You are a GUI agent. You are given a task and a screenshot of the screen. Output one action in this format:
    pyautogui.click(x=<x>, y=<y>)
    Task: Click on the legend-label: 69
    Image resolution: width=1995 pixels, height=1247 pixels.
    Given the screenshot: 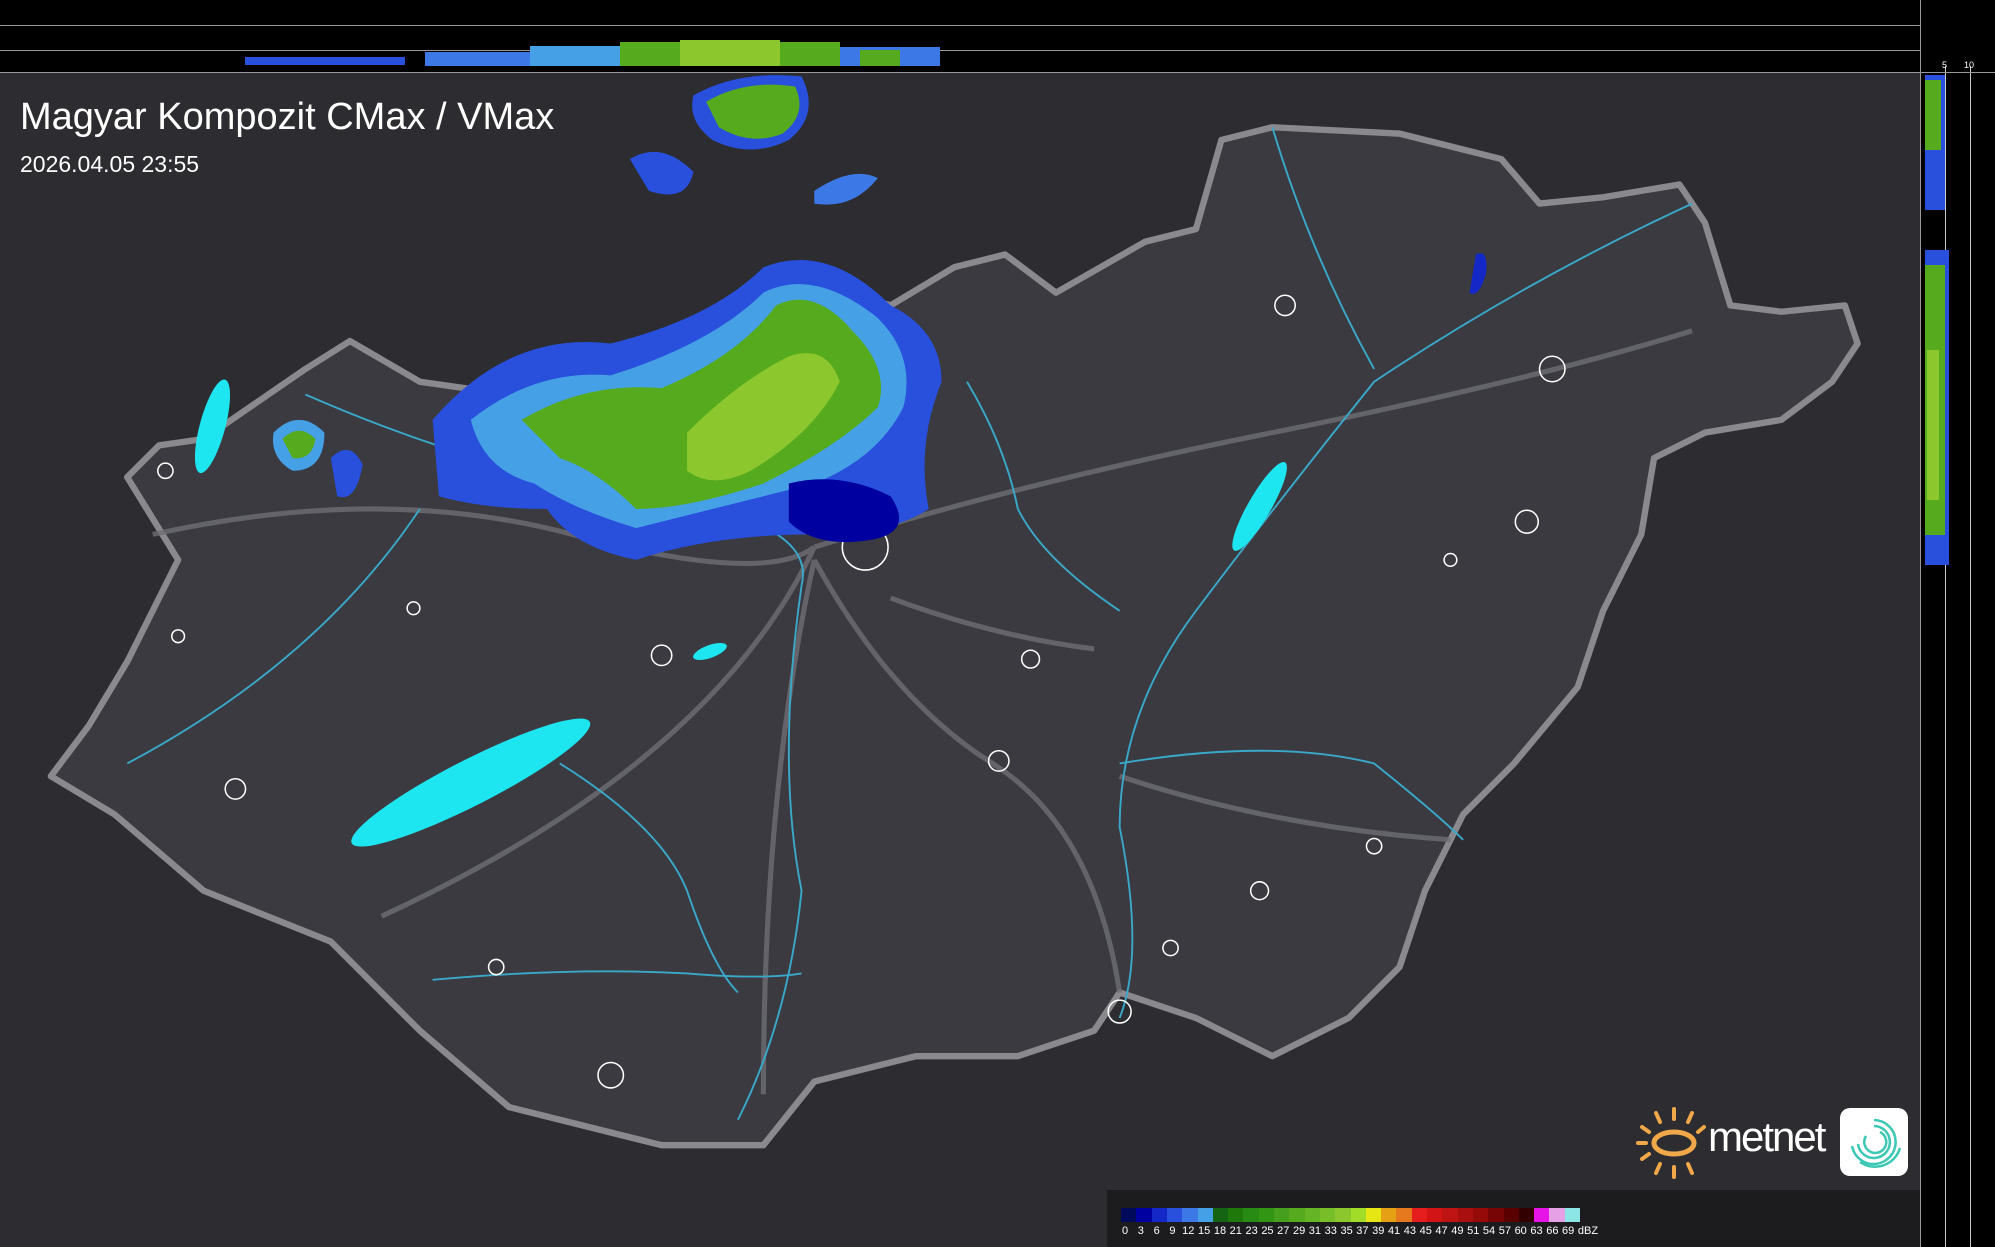 What is the action you would take?
    pyautogui.click(x=1568, y=1231)
    